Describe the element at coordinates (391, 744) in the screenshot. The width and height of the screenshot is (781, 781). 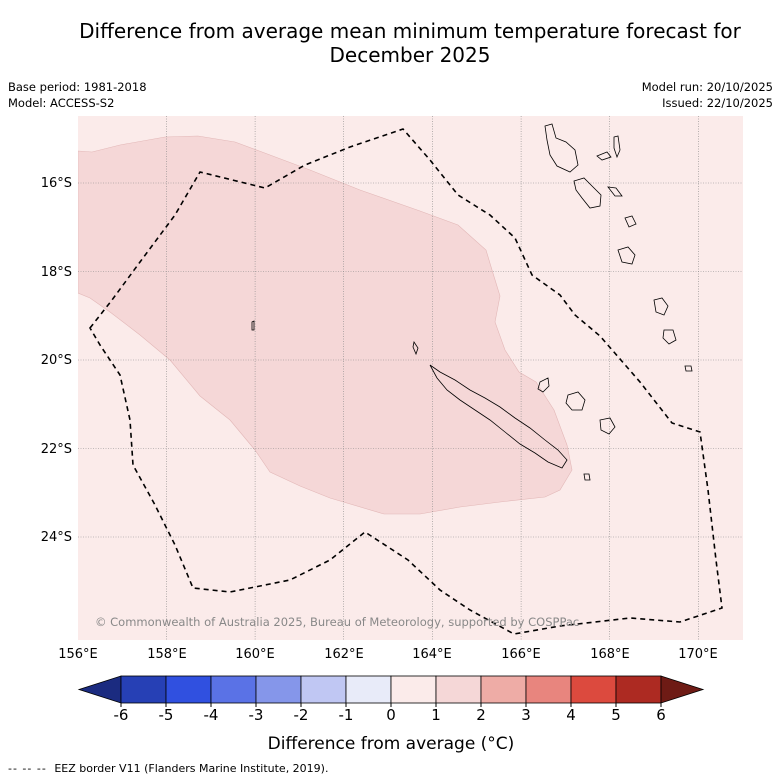
I see `colorbar-title: Difference from average (°C)` at that location.